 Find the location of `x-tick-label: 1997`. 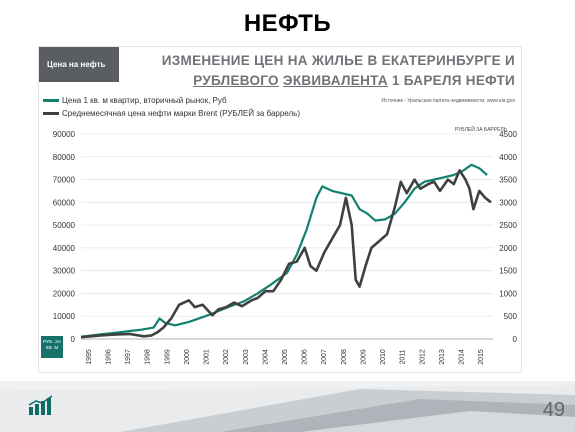

x-tick-label: 1997 is located at coordinates (128, 357).